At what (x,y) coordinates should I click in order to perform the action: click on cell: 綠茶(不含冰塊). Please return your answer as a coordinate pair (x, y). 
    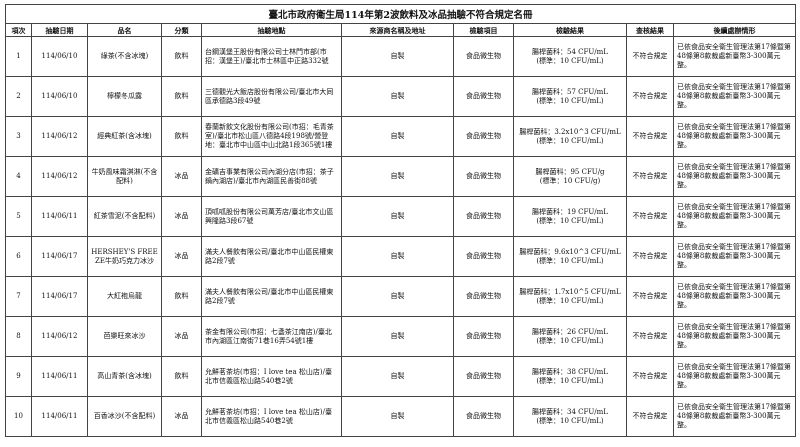
    Looking at the image, I should click on (124, 56).